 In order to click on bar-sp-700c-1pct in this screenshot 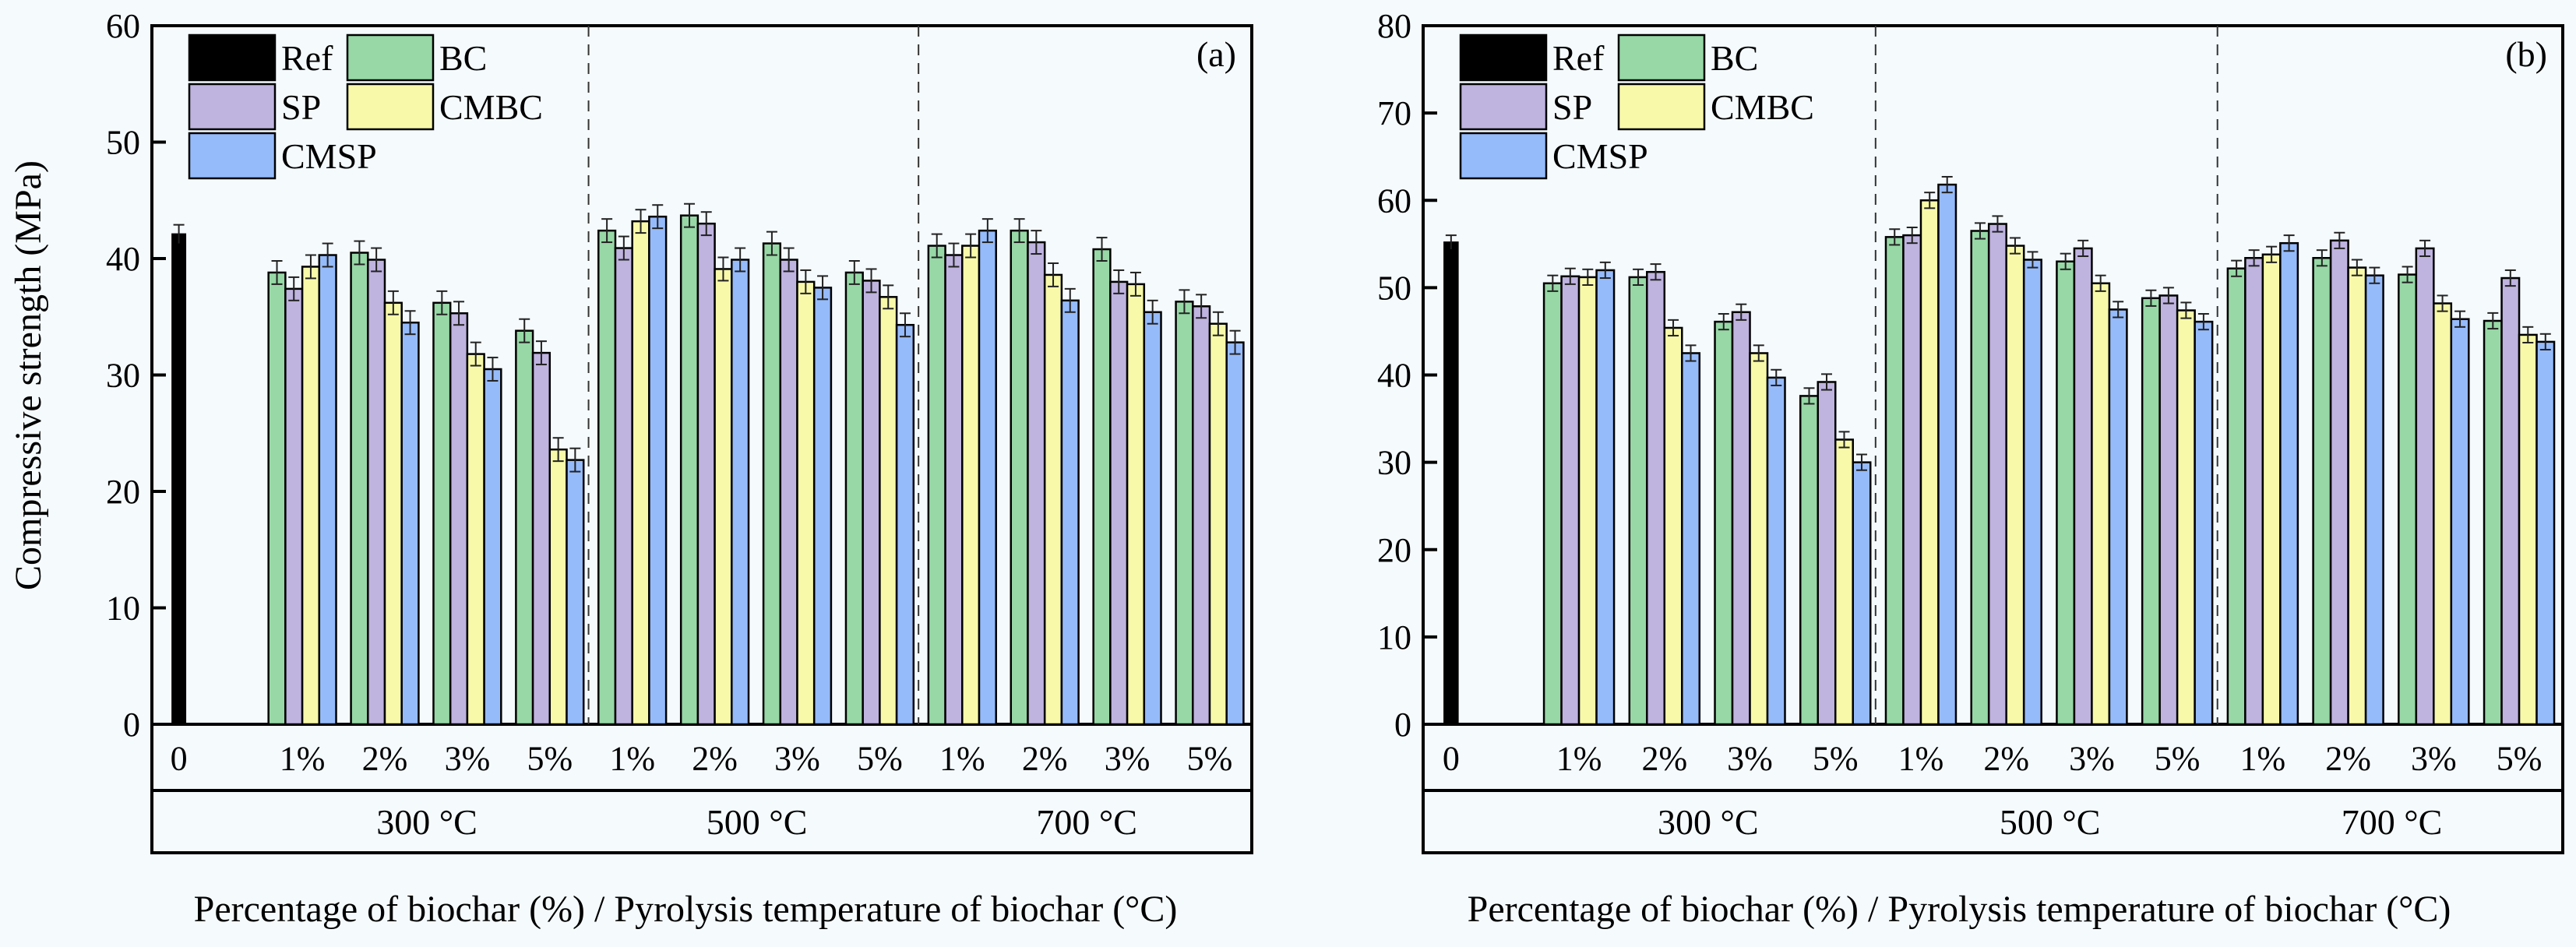, I will do `click(2254, 491)`.